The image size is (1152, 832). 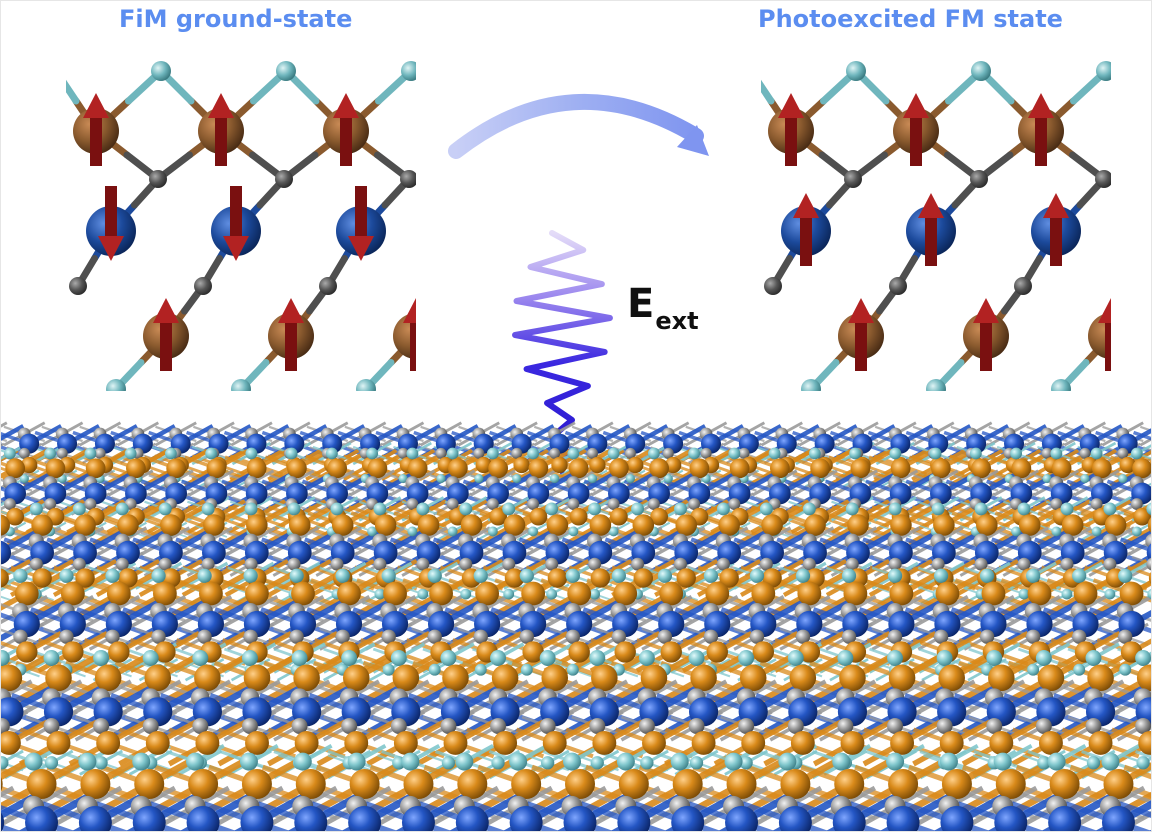 What do you see at coordinates (166, 334) in the screenshot?
I see `spin-up-arrow-icon` at bounding box center [166, 334].